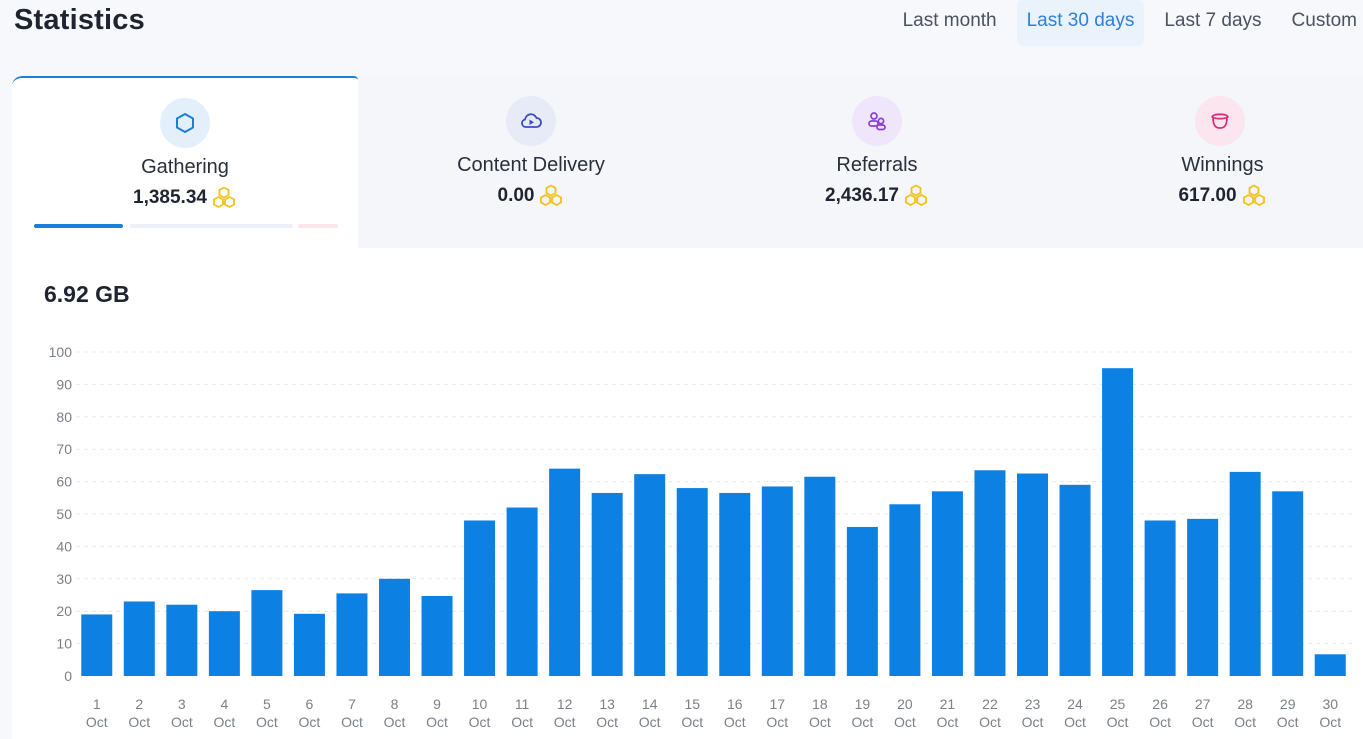  I want to click on hexagon-icon, so click(185, 123).